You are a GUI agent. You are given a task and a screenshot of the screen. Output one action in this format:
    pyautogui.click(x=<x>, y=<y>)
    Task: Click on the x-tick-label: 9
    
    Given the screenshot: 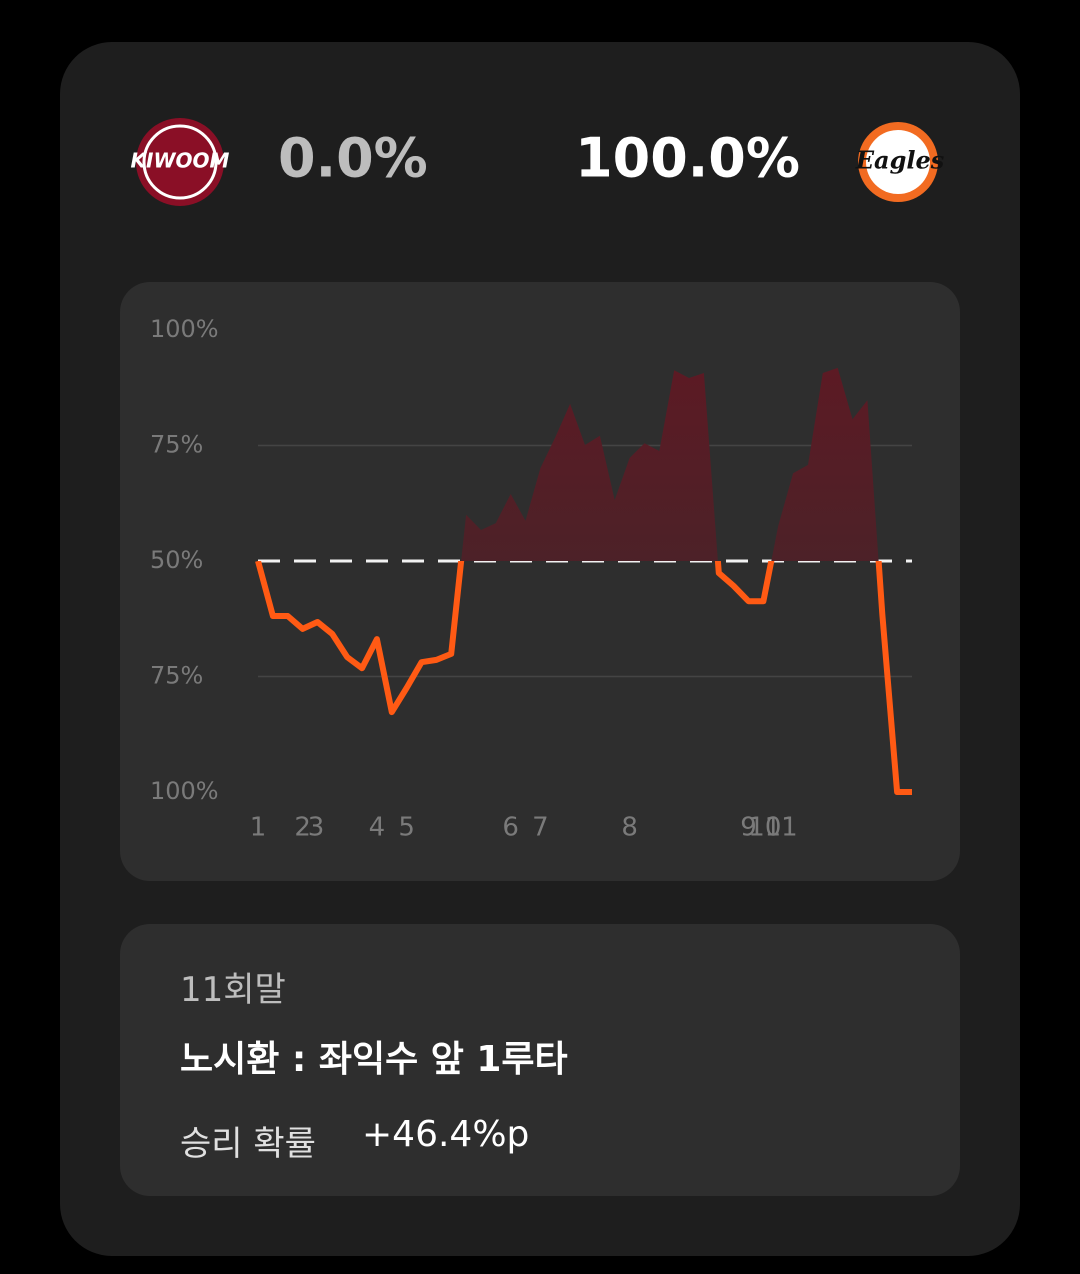 What is the action you would take?
    pyautogui.click(x=748, y=828)
    